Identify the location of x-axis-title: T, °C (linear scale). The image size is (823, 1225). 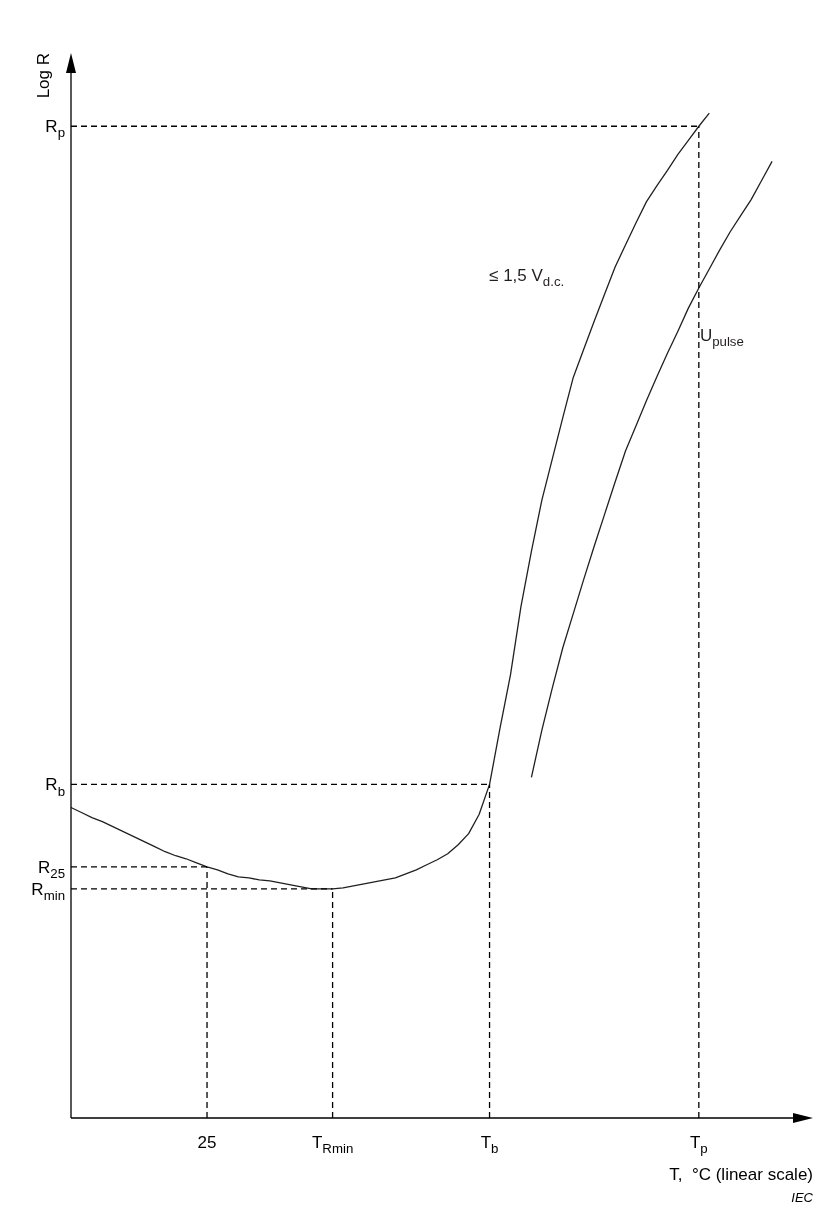
(741, 1174).